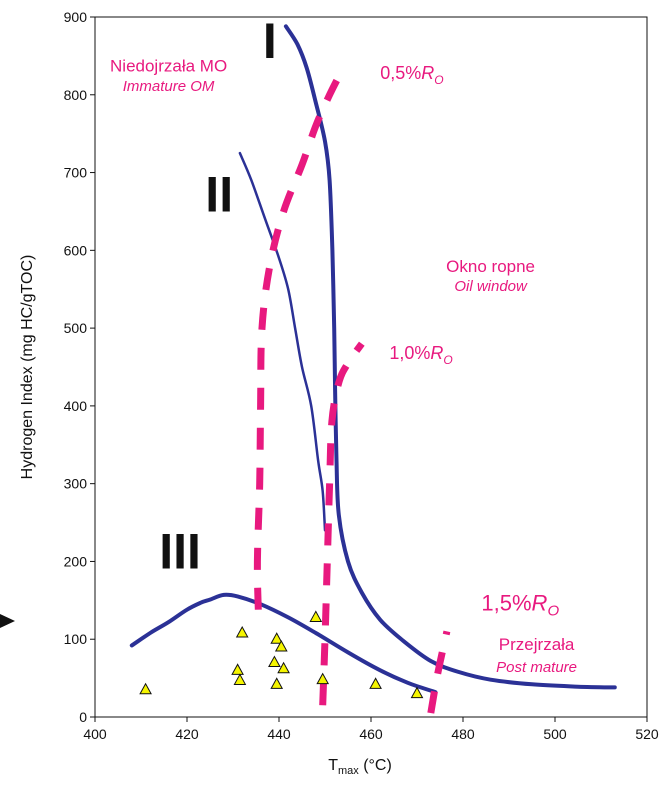 This screenshot has height=785, width=662. What do you see at coordinates (79, 367) in the screenshot?
I see `y-axis: 0 100 200 300 400 500 600 700 800 900` at bounding box center [79, 367].